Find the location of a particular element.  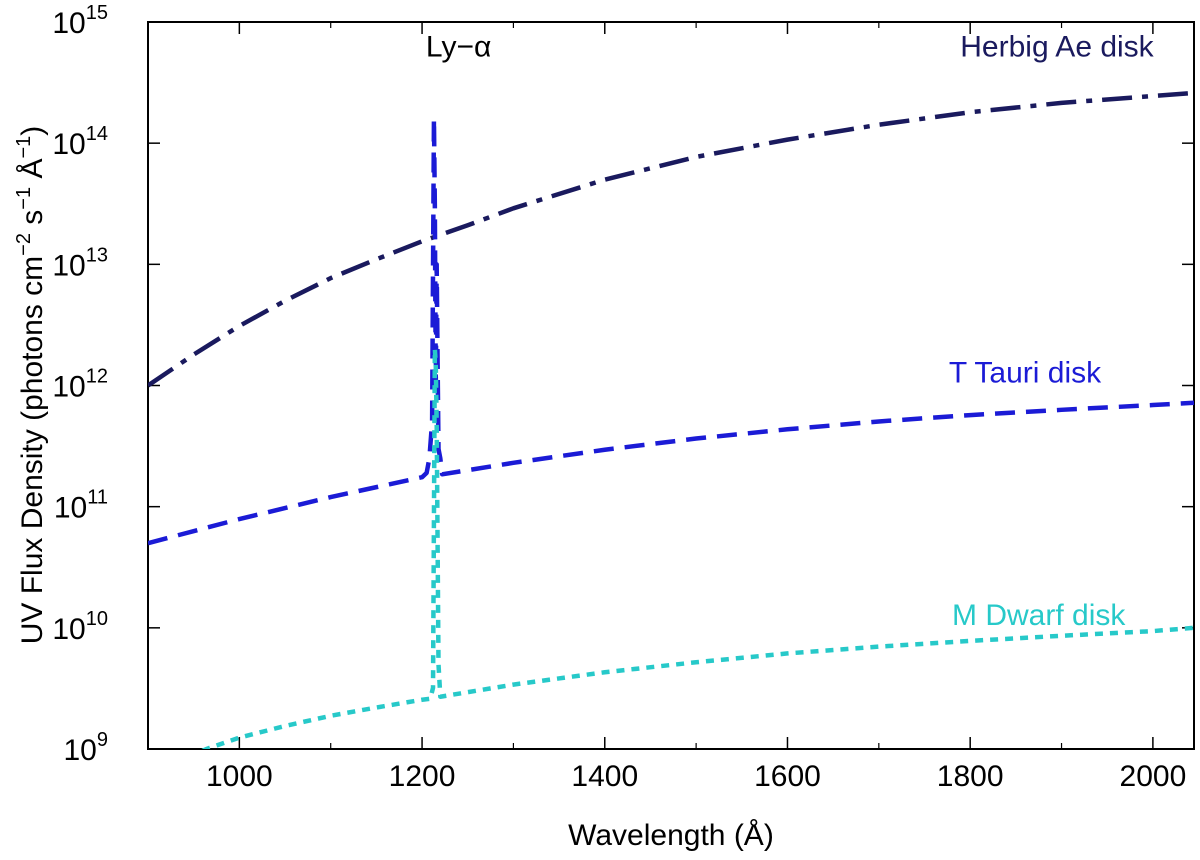

y-tick-label: 1010 is located at coordinates (80, 627).